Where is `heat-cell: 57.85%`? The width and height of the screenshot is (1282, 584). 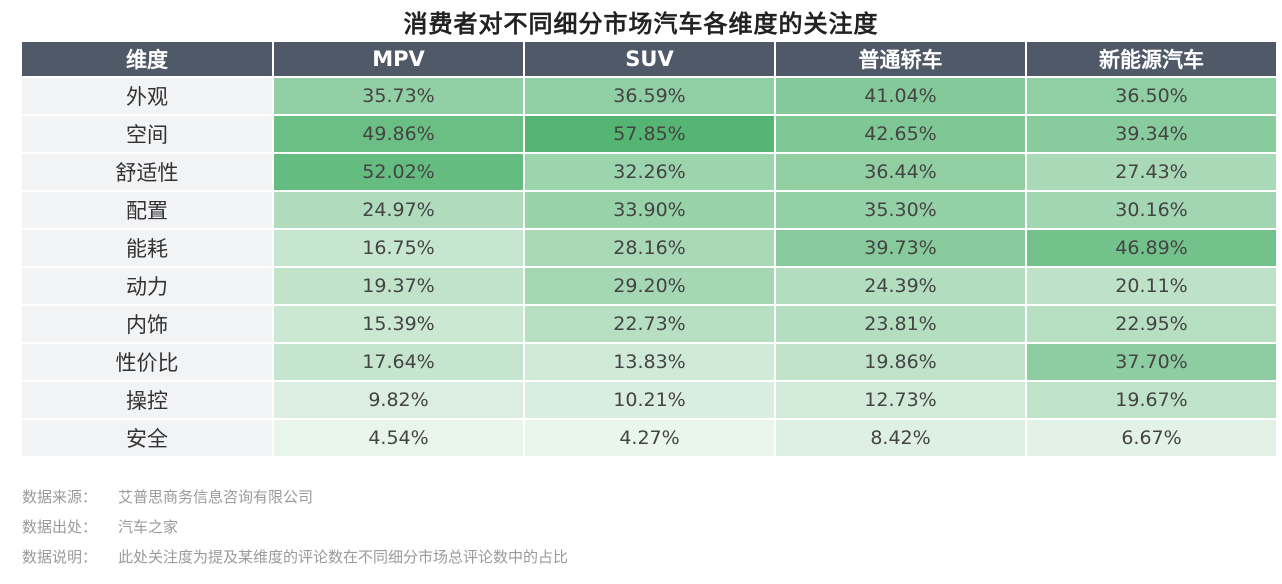
heat-cell: 57.85% is located at coordinates (649, 134).